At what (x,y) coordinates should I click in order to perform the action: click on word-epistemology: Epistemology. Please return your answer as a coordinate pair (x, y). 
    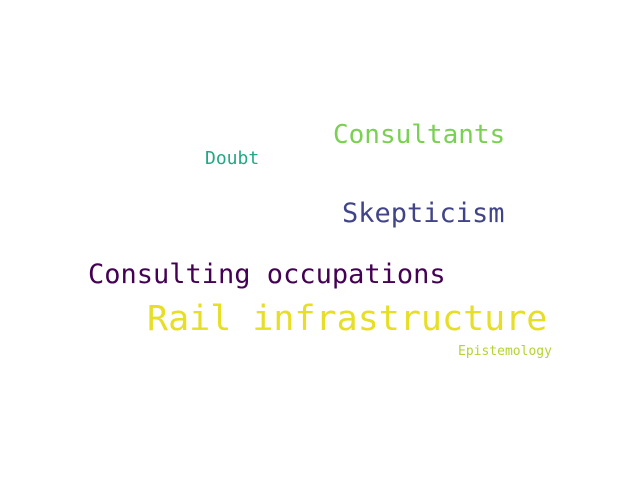
    Looking at the image, I should click on (505, 351).